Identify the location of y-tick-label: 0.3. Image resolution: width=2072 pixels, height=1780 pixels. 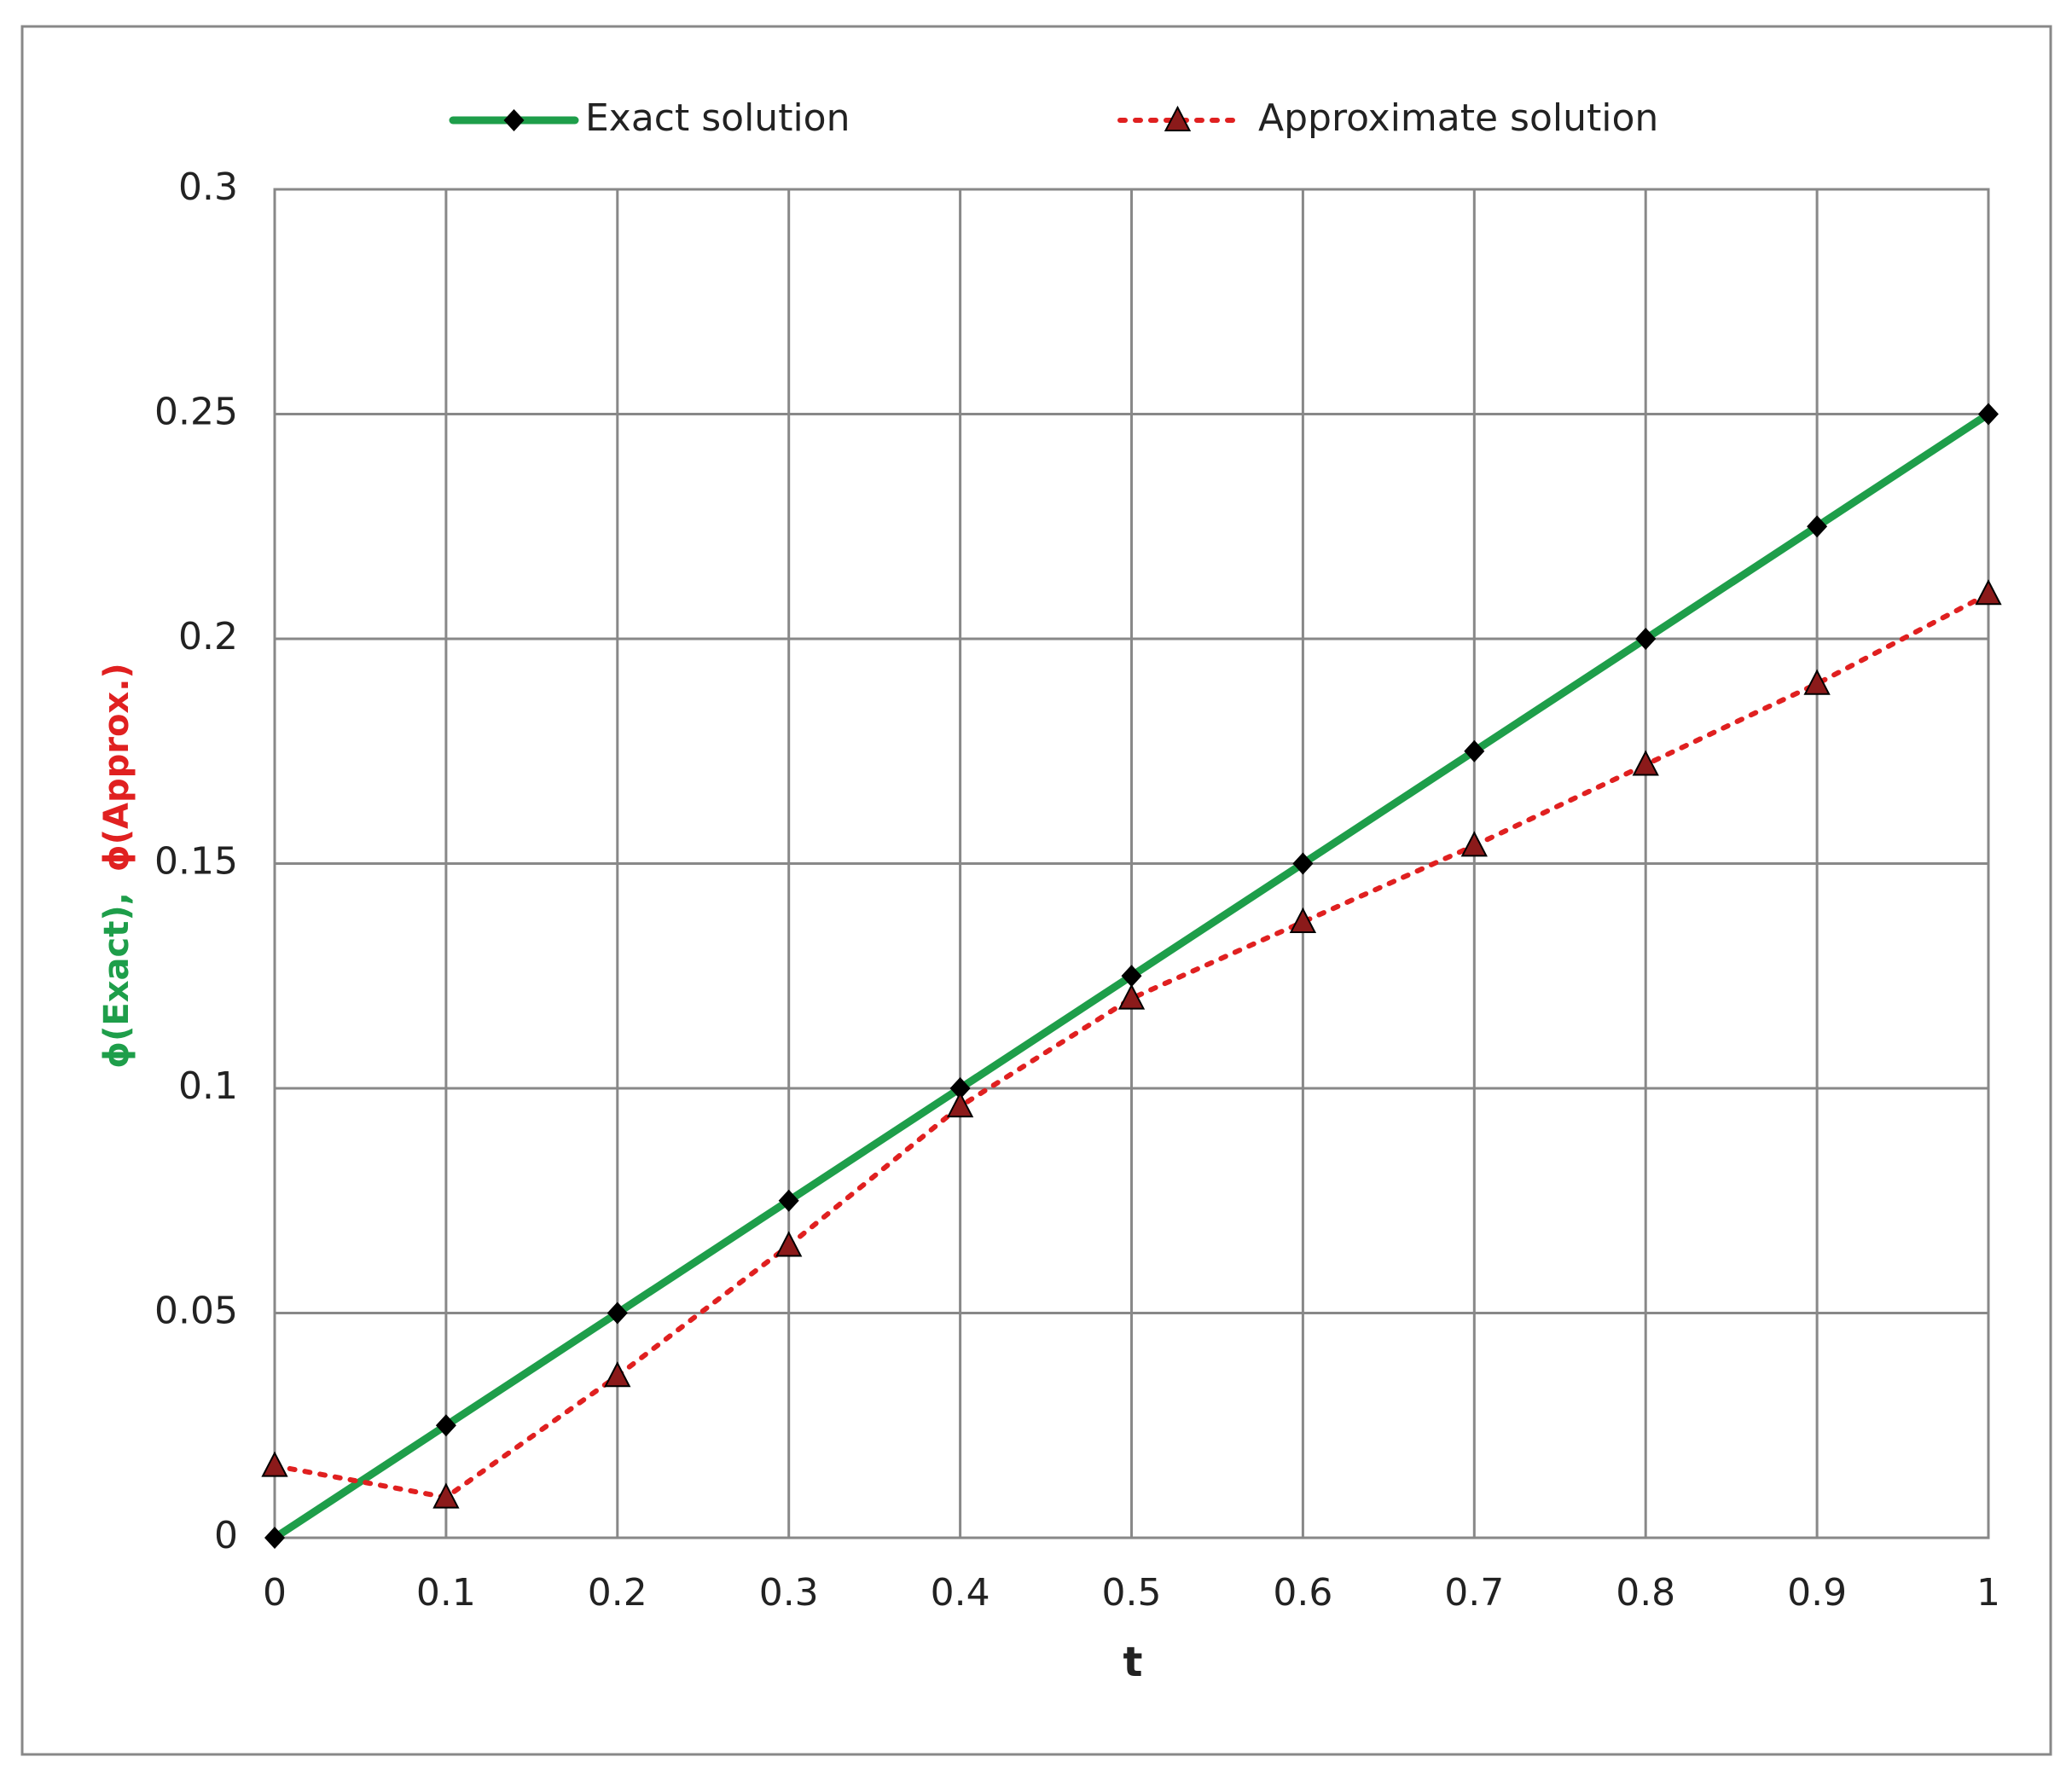
(208, 187).